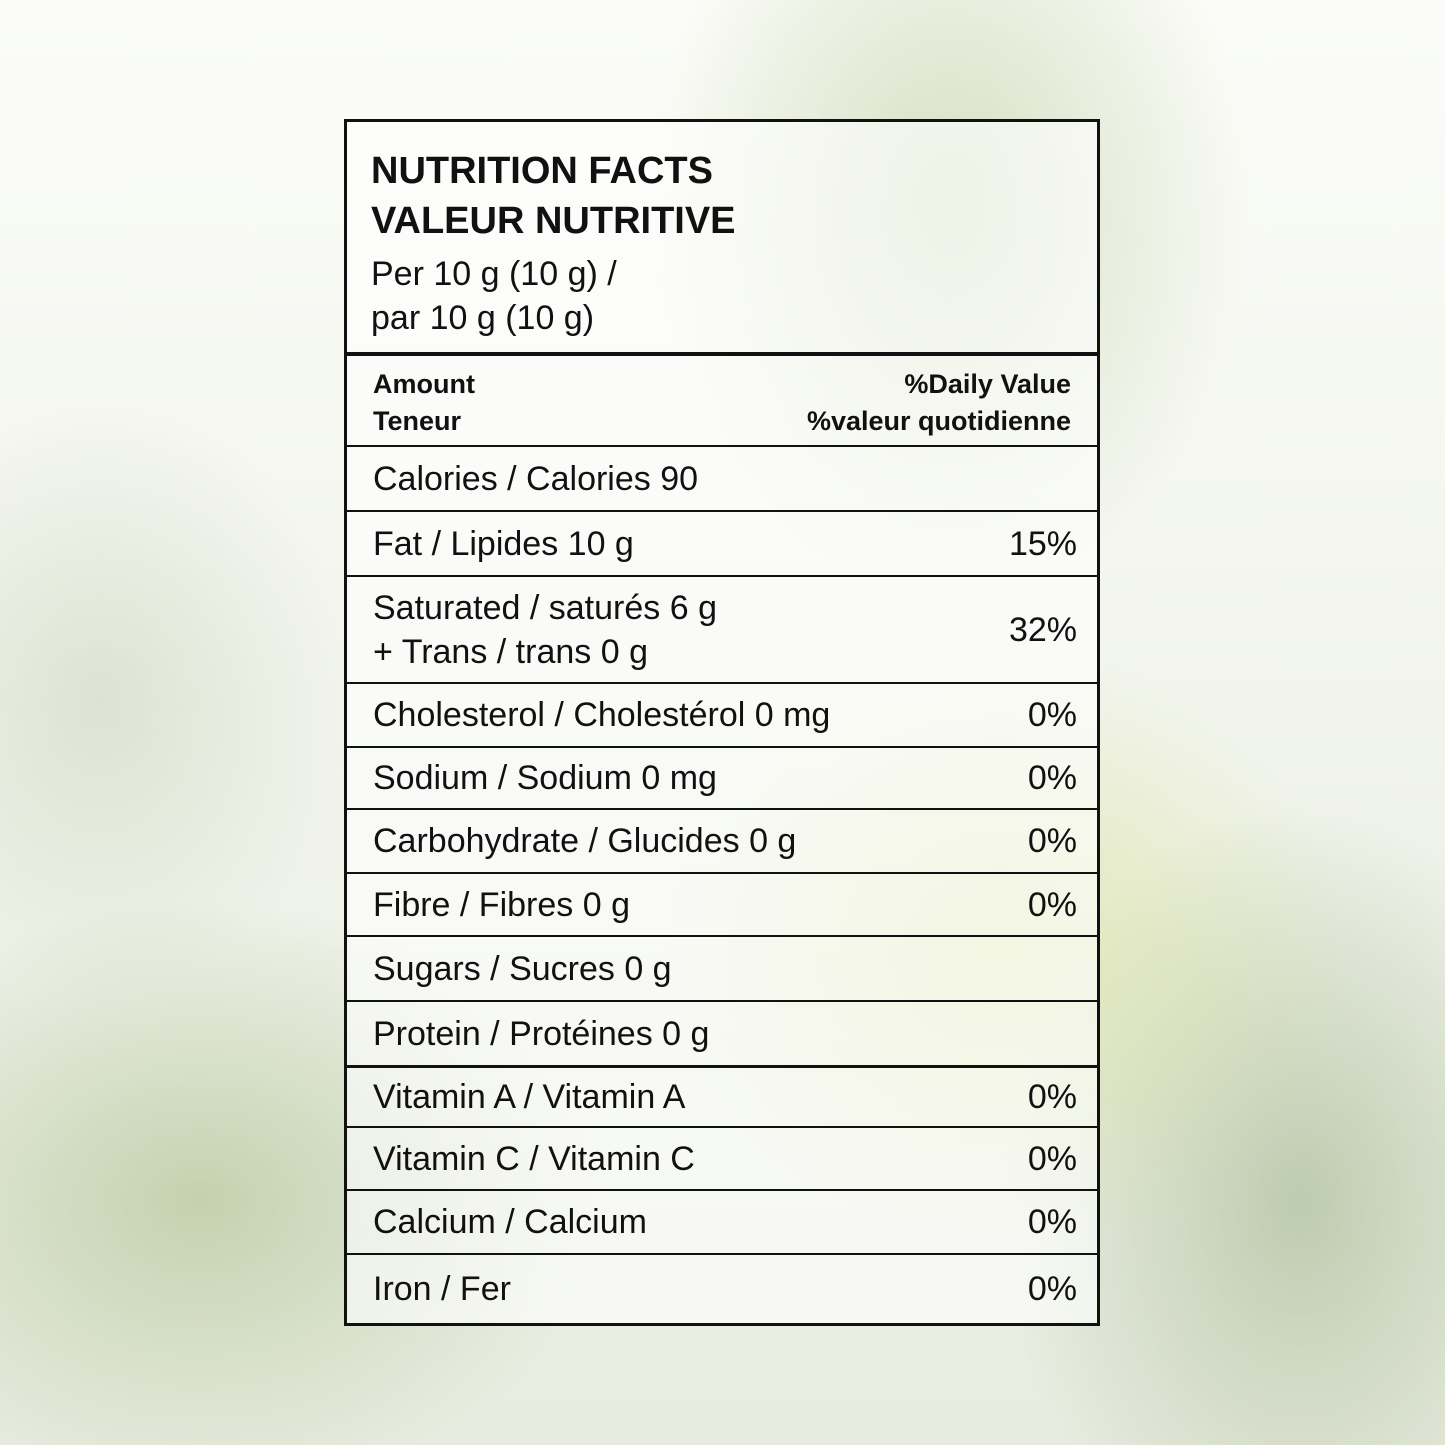  I want to click on nutrient-row: Sodium / Sodium 0 mg 0%, so click(722, 779).